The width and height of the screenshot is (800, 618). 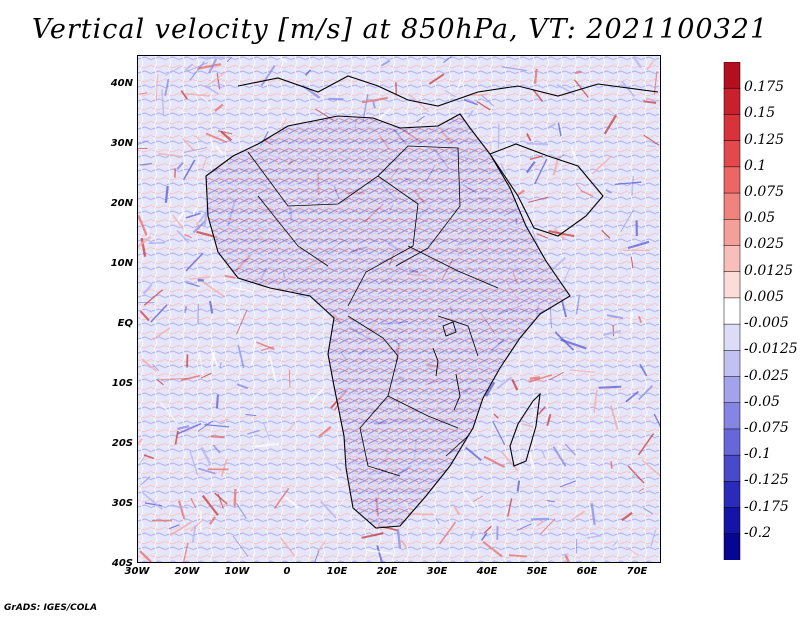 What do you see at coordinates (387, 571) in the screenshot?
I see `lon-tick-label: 20E` at bounding box center [387, 571].